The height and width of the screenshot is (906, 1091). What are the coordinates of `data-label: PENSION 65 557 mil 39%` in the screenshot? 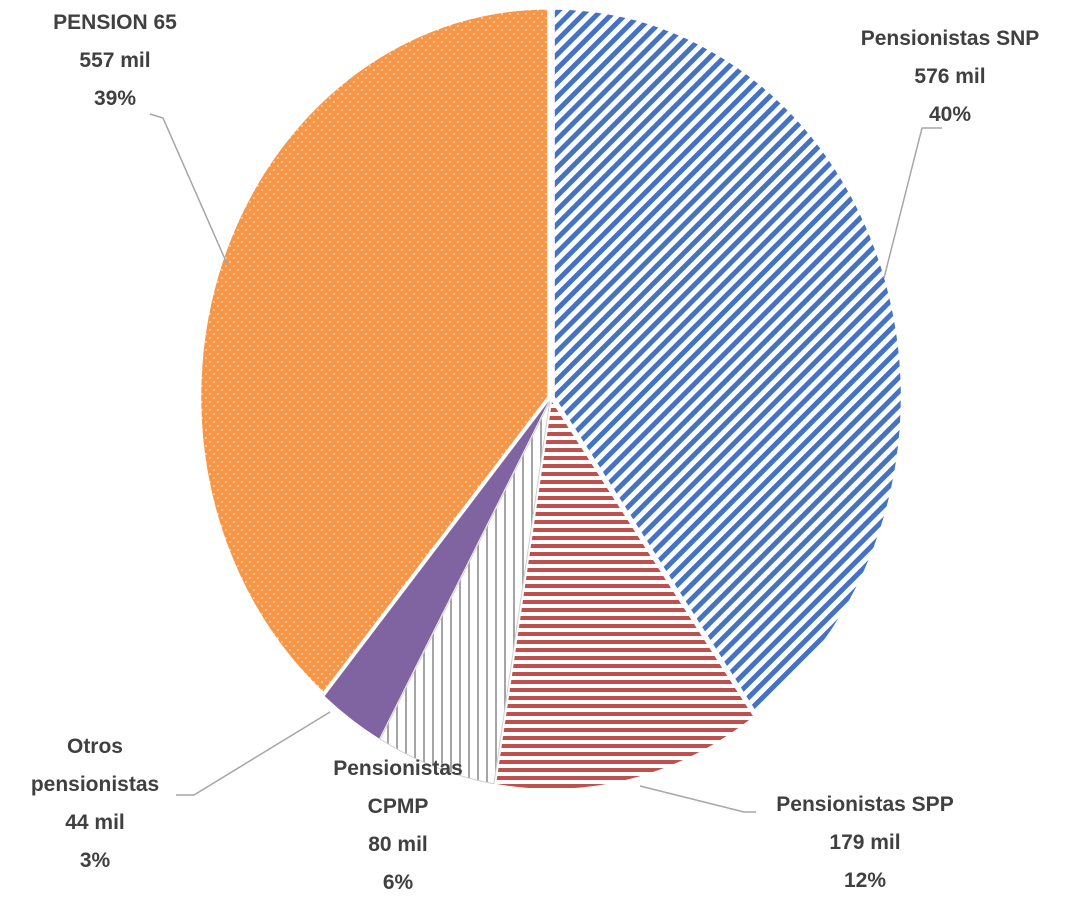 It's located at (115, 61).